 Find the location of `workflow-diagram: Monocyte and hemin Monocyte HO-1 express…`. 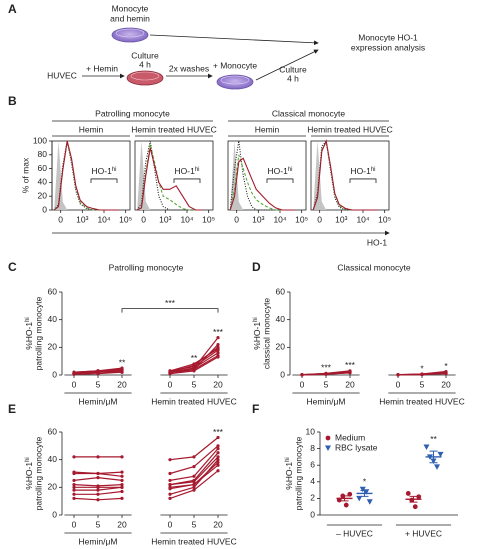

workflow-diagram: Monocyte and hemin Monocyte HO-1 express… is located at coordinates (236, 46).